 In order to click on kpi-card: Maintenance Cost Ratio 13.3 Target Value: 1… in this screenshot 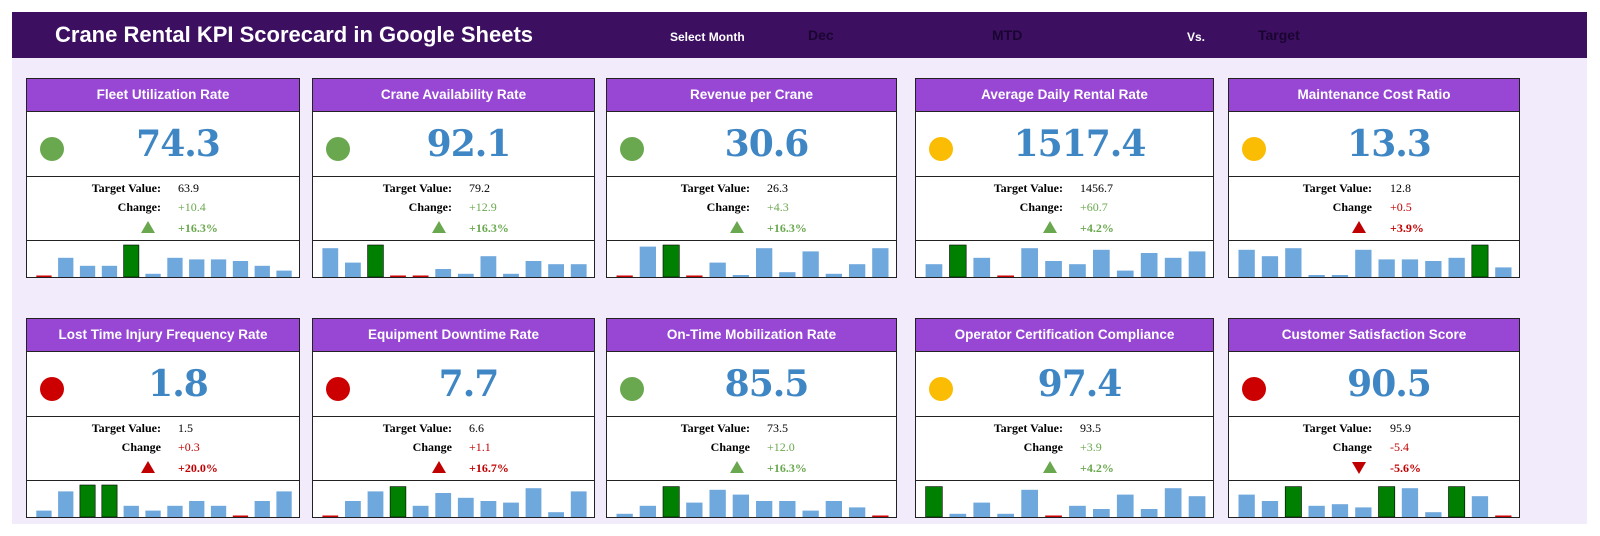, I will do `click(1374, 178)`.